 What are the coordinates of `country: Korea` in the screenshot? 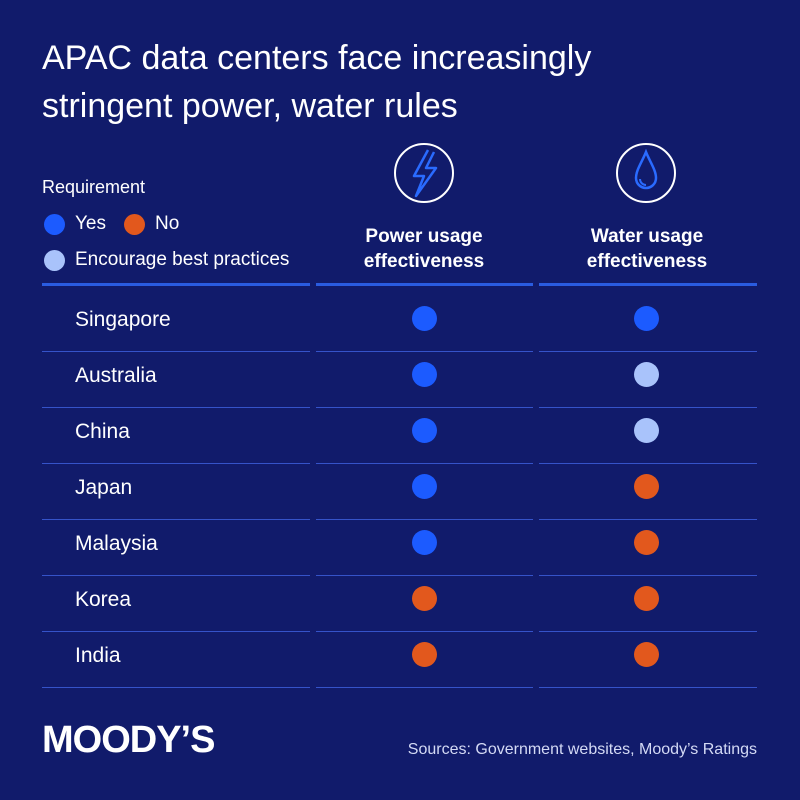 It's located at (103, 599).